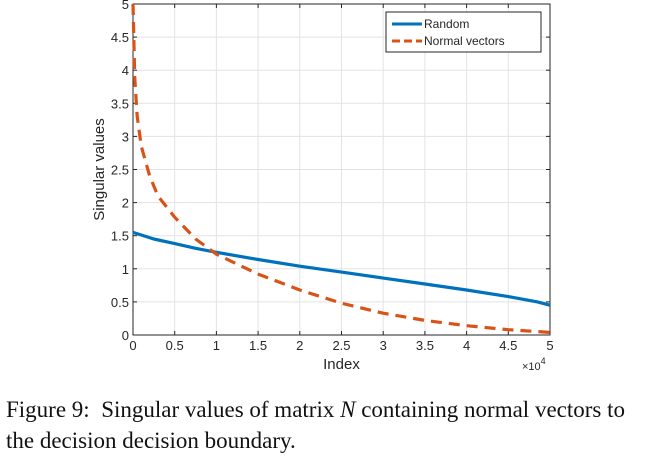  I want to click on x-tick-label: 2.5, so click(341, 345).